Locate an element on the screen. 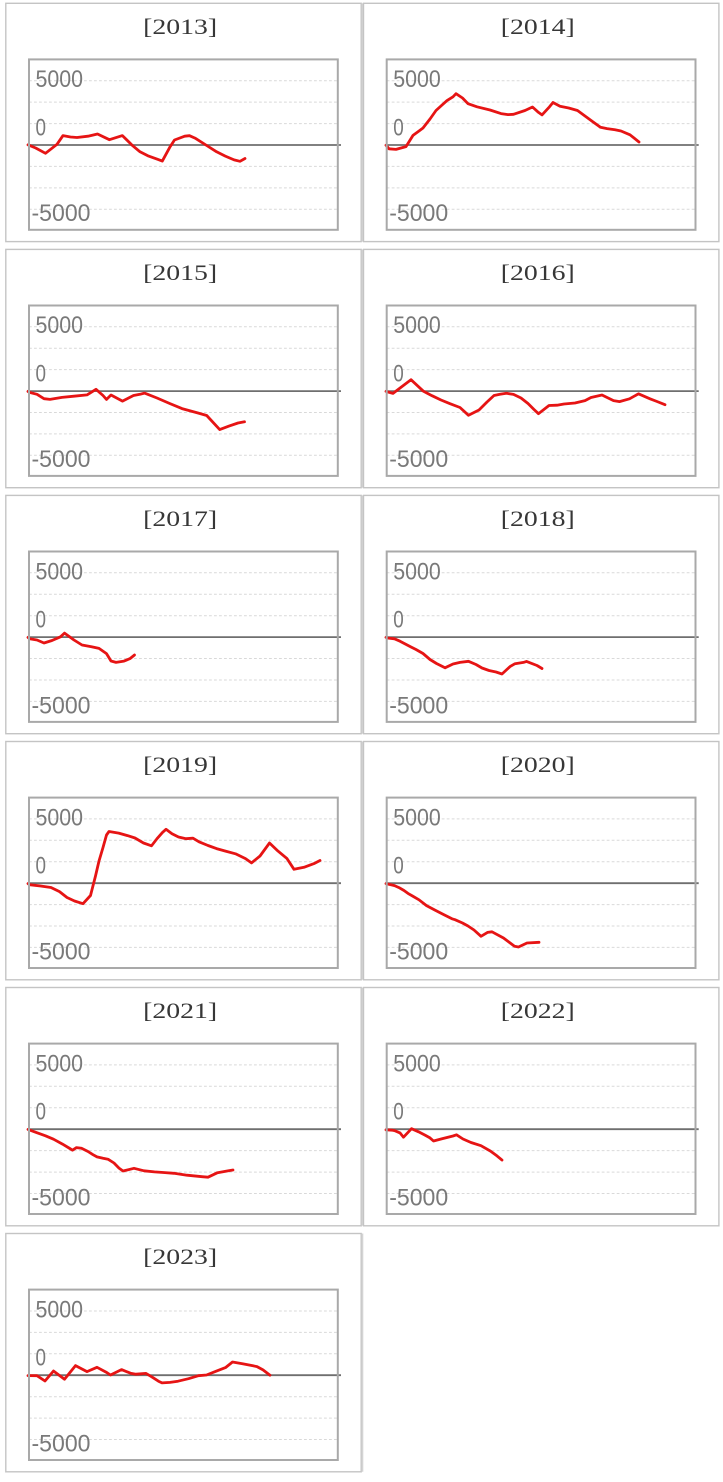 The width and height of the screenshot is (723, 1482). svg-text: [2018] is located at coordinates (538, 518).